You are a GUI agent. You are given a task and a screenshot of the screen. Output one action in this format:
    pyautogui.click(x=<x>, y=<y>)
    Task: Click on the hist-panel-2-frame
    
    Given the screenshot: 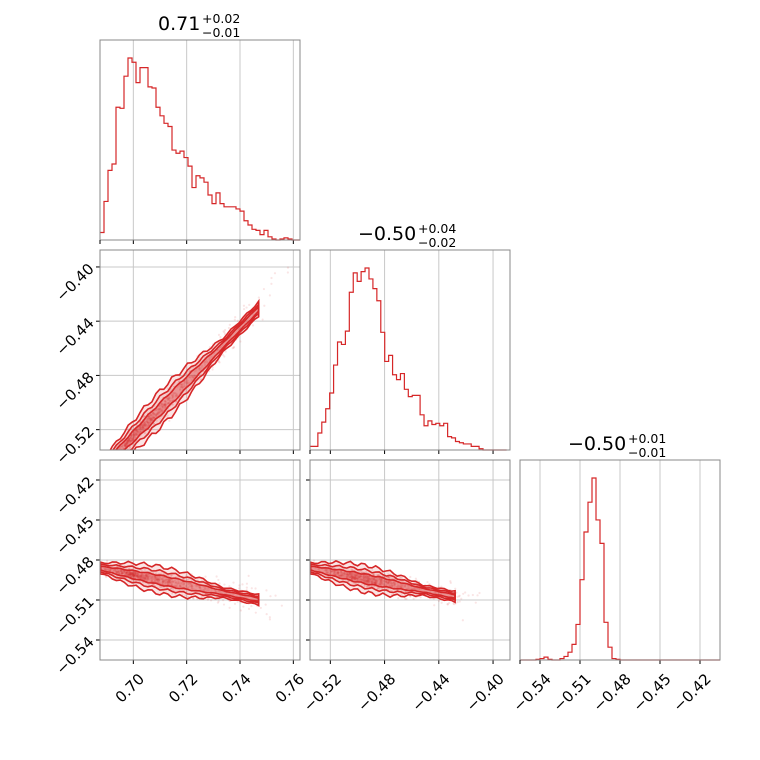 What is the action you would take?
    pyautogui.click(x=620, y=560)
    